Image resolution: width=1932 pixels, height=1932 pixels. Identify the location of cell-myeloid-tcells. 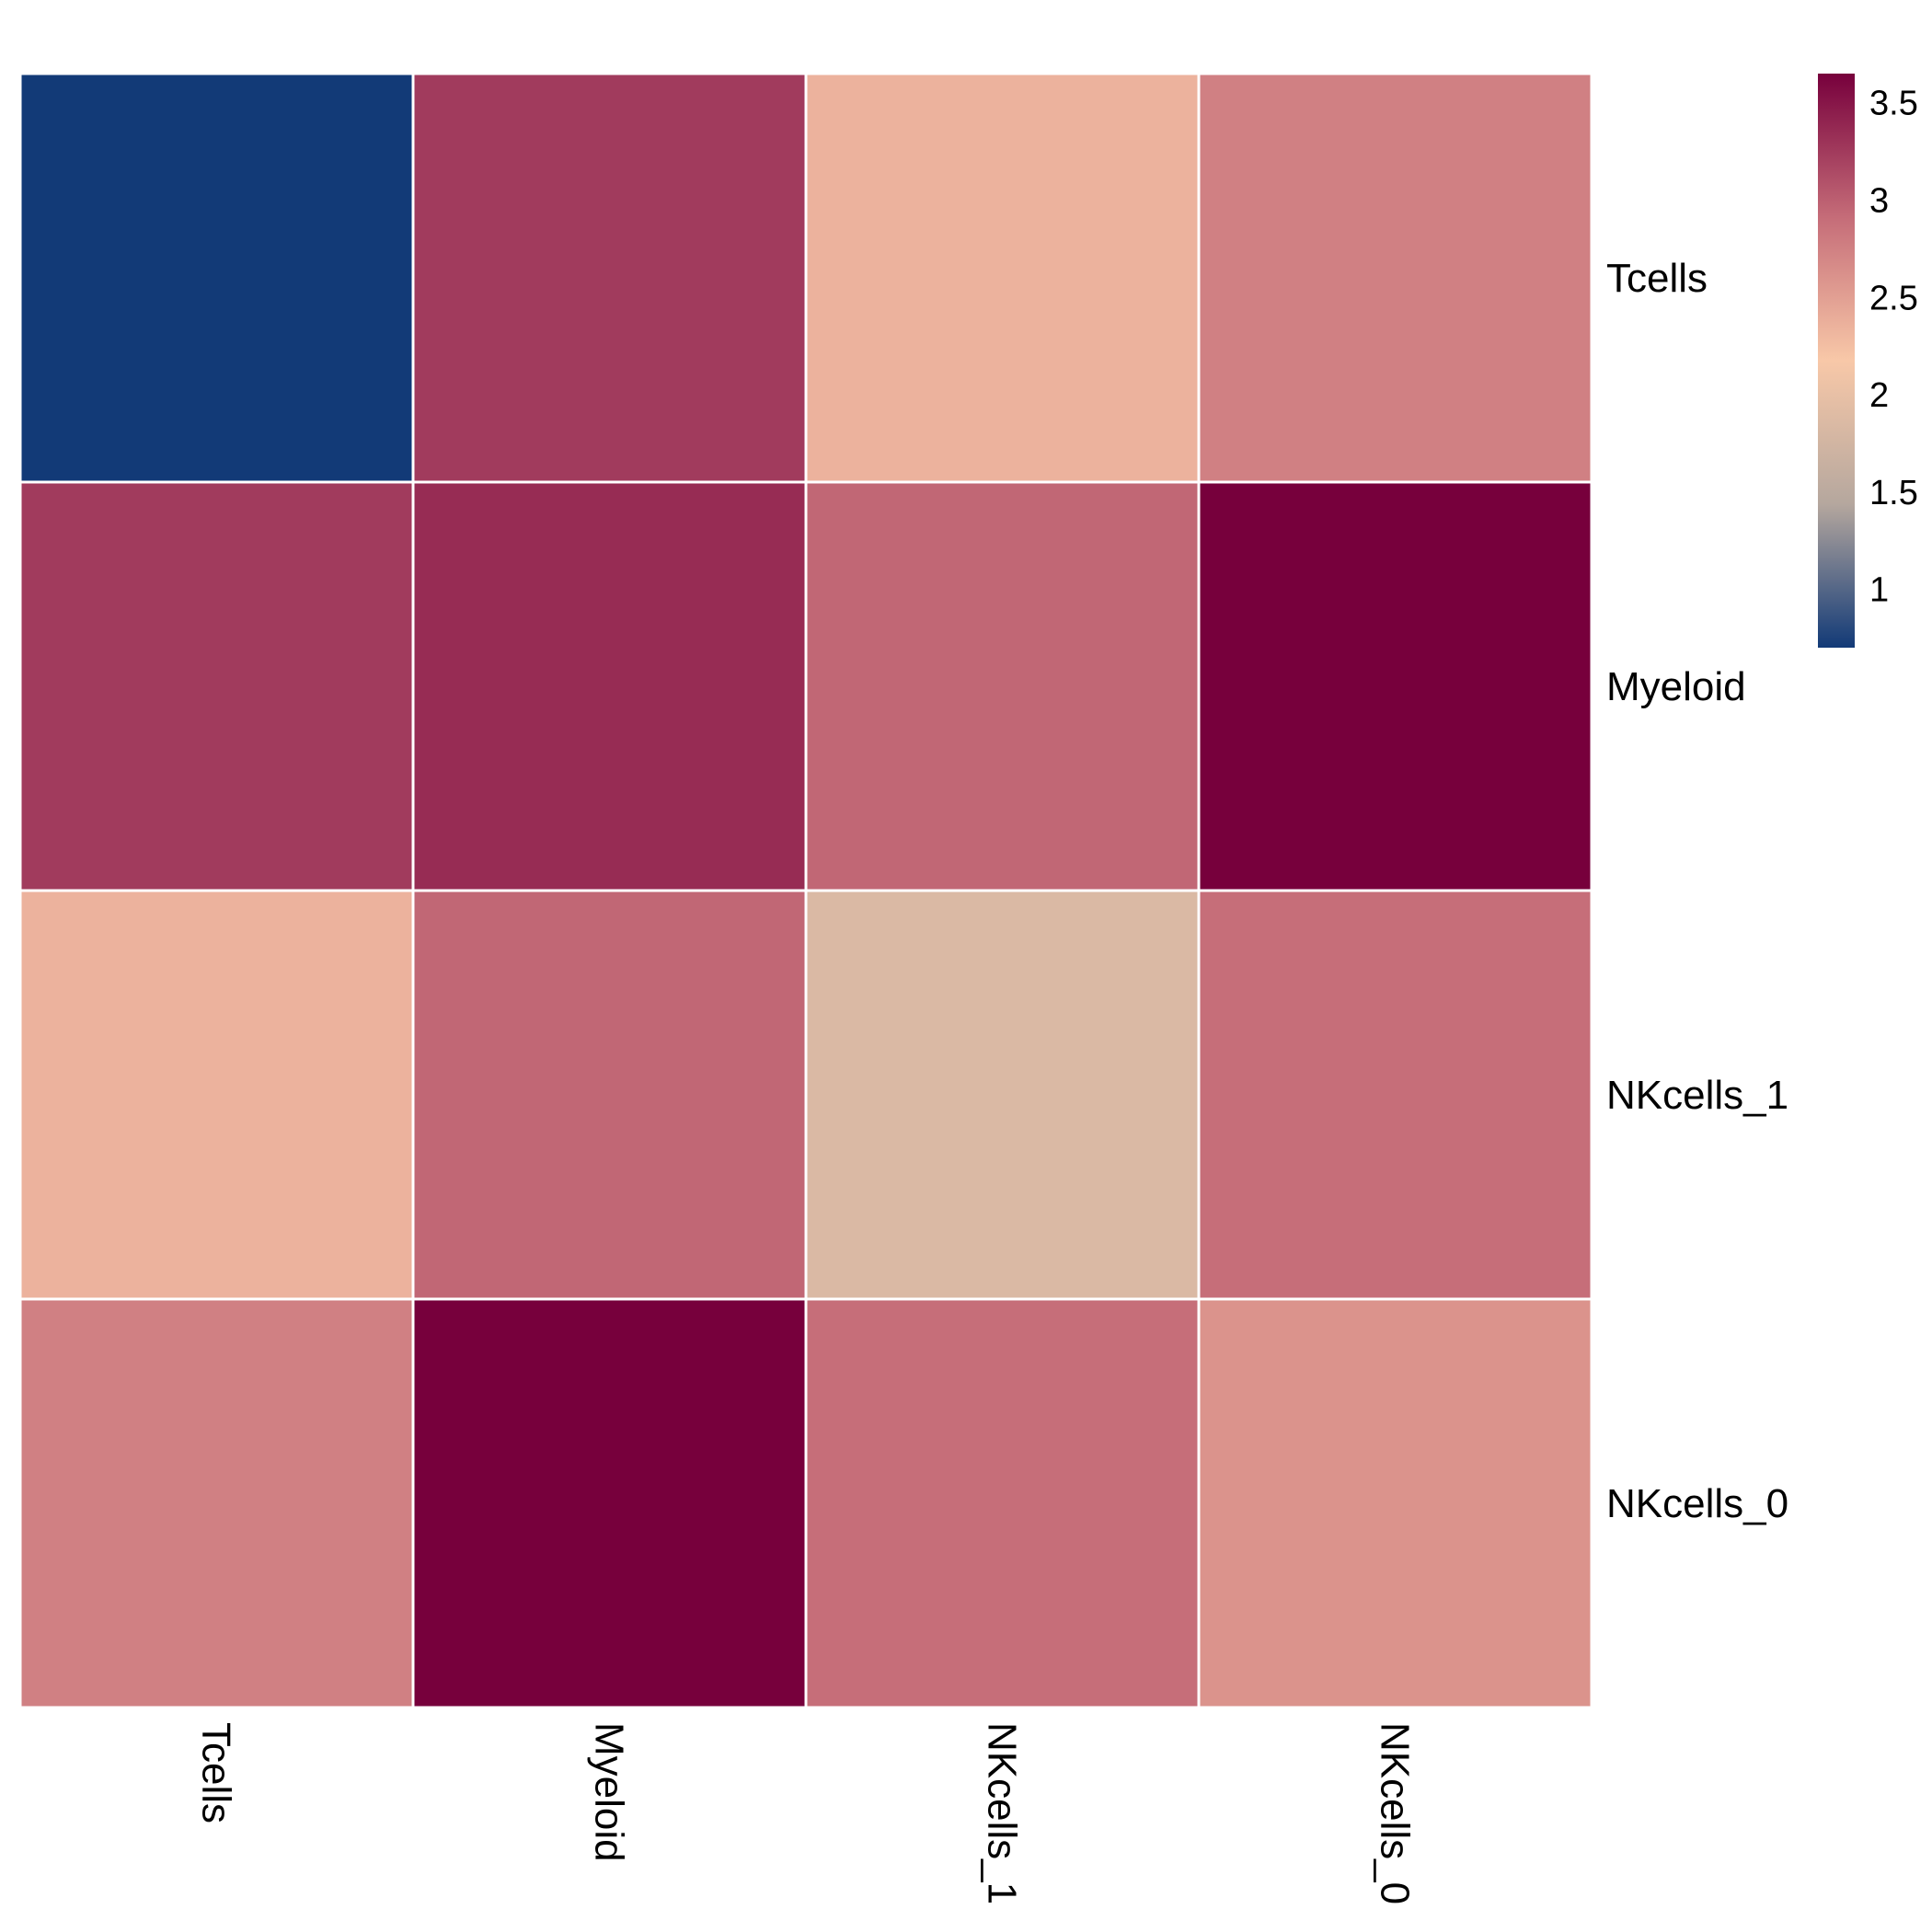
(216, 686).